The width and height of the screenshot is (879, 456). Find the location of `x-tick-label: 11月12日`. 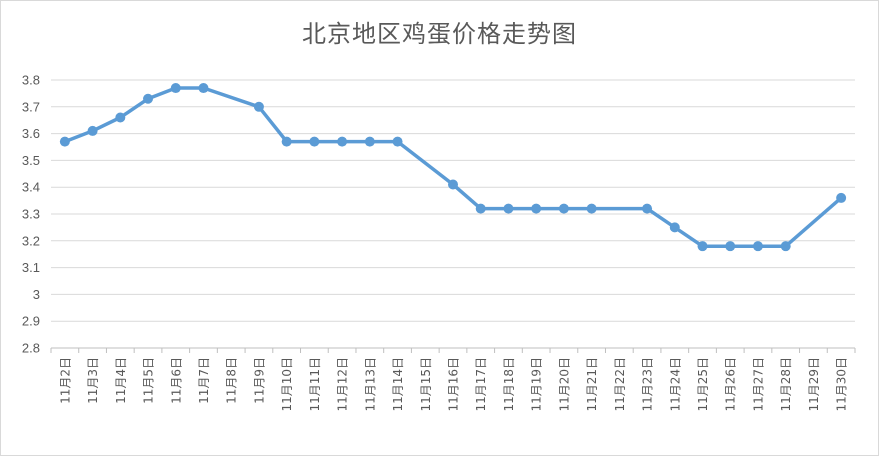

x-tick-label: 11月12日 is located at coordinates (343, 384).